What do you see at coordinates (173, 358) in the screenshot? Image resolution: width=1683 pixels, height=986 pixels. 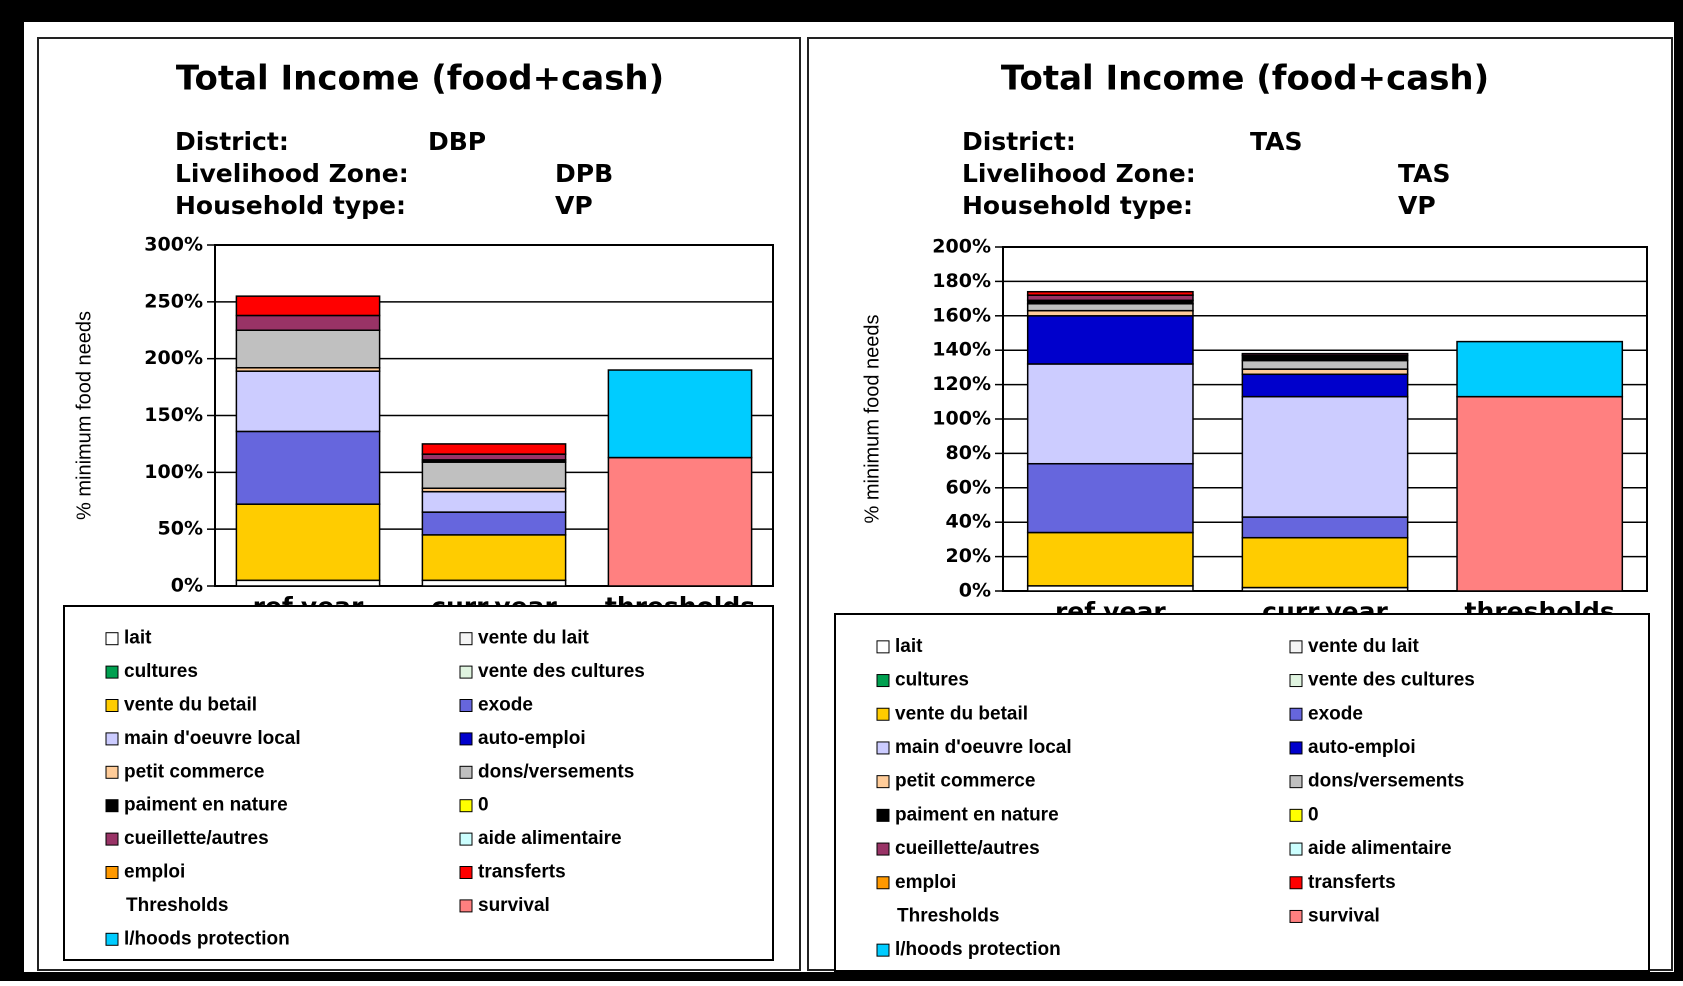 I see `y-tick-label: 200%` at bounding box center [173, 358].